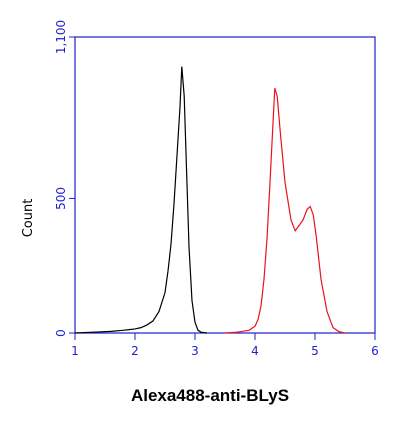  Describe the element at coordinates (61, 333) in the screenshot. I see `y-tick-label: 0` at that location.